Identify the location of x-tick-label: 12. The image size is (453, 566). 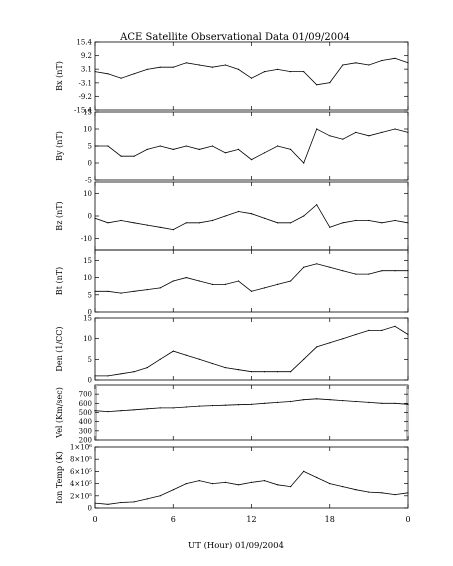
(251, 519).